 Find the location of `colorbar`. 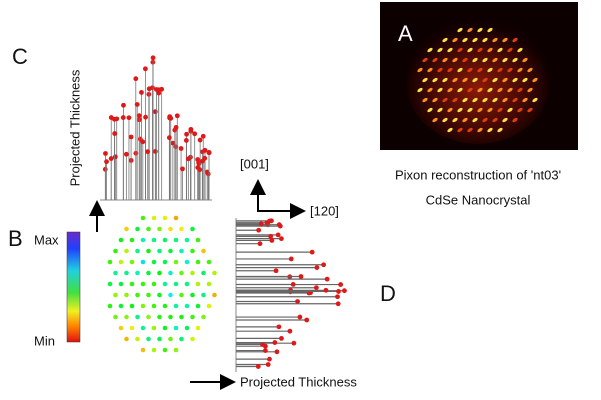

colorbar is located at coordinates (73, 287).